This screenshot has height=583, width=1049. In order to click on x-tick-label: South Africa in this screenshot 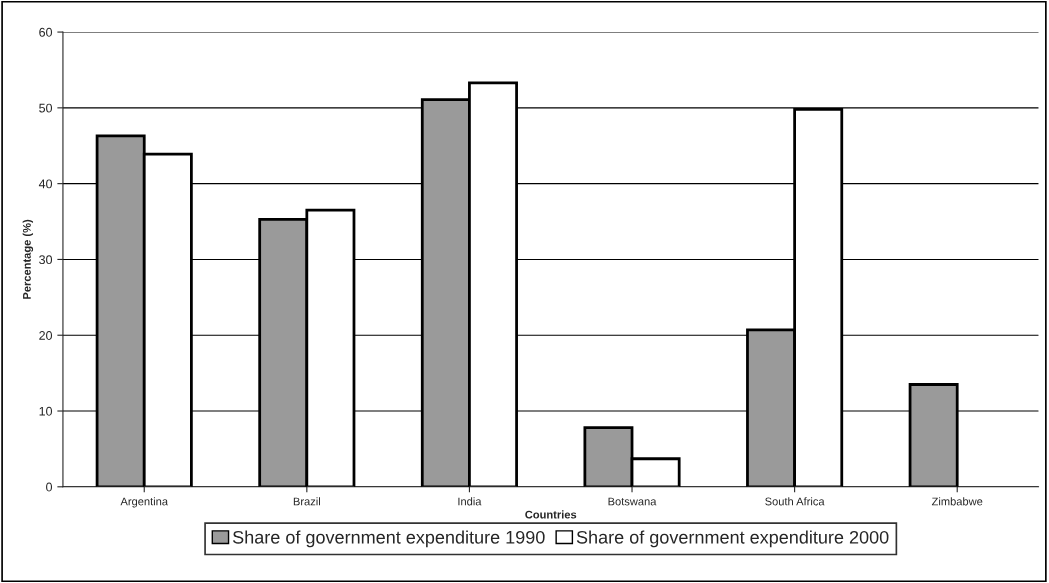, I will do `click(795, 501)`.